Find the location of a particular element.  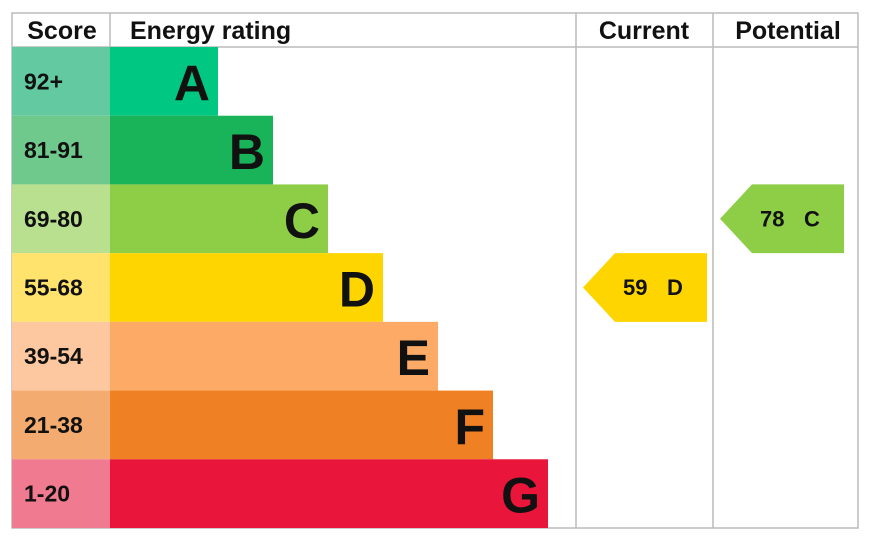

header-current: Current is located at coordinates (644, 31).